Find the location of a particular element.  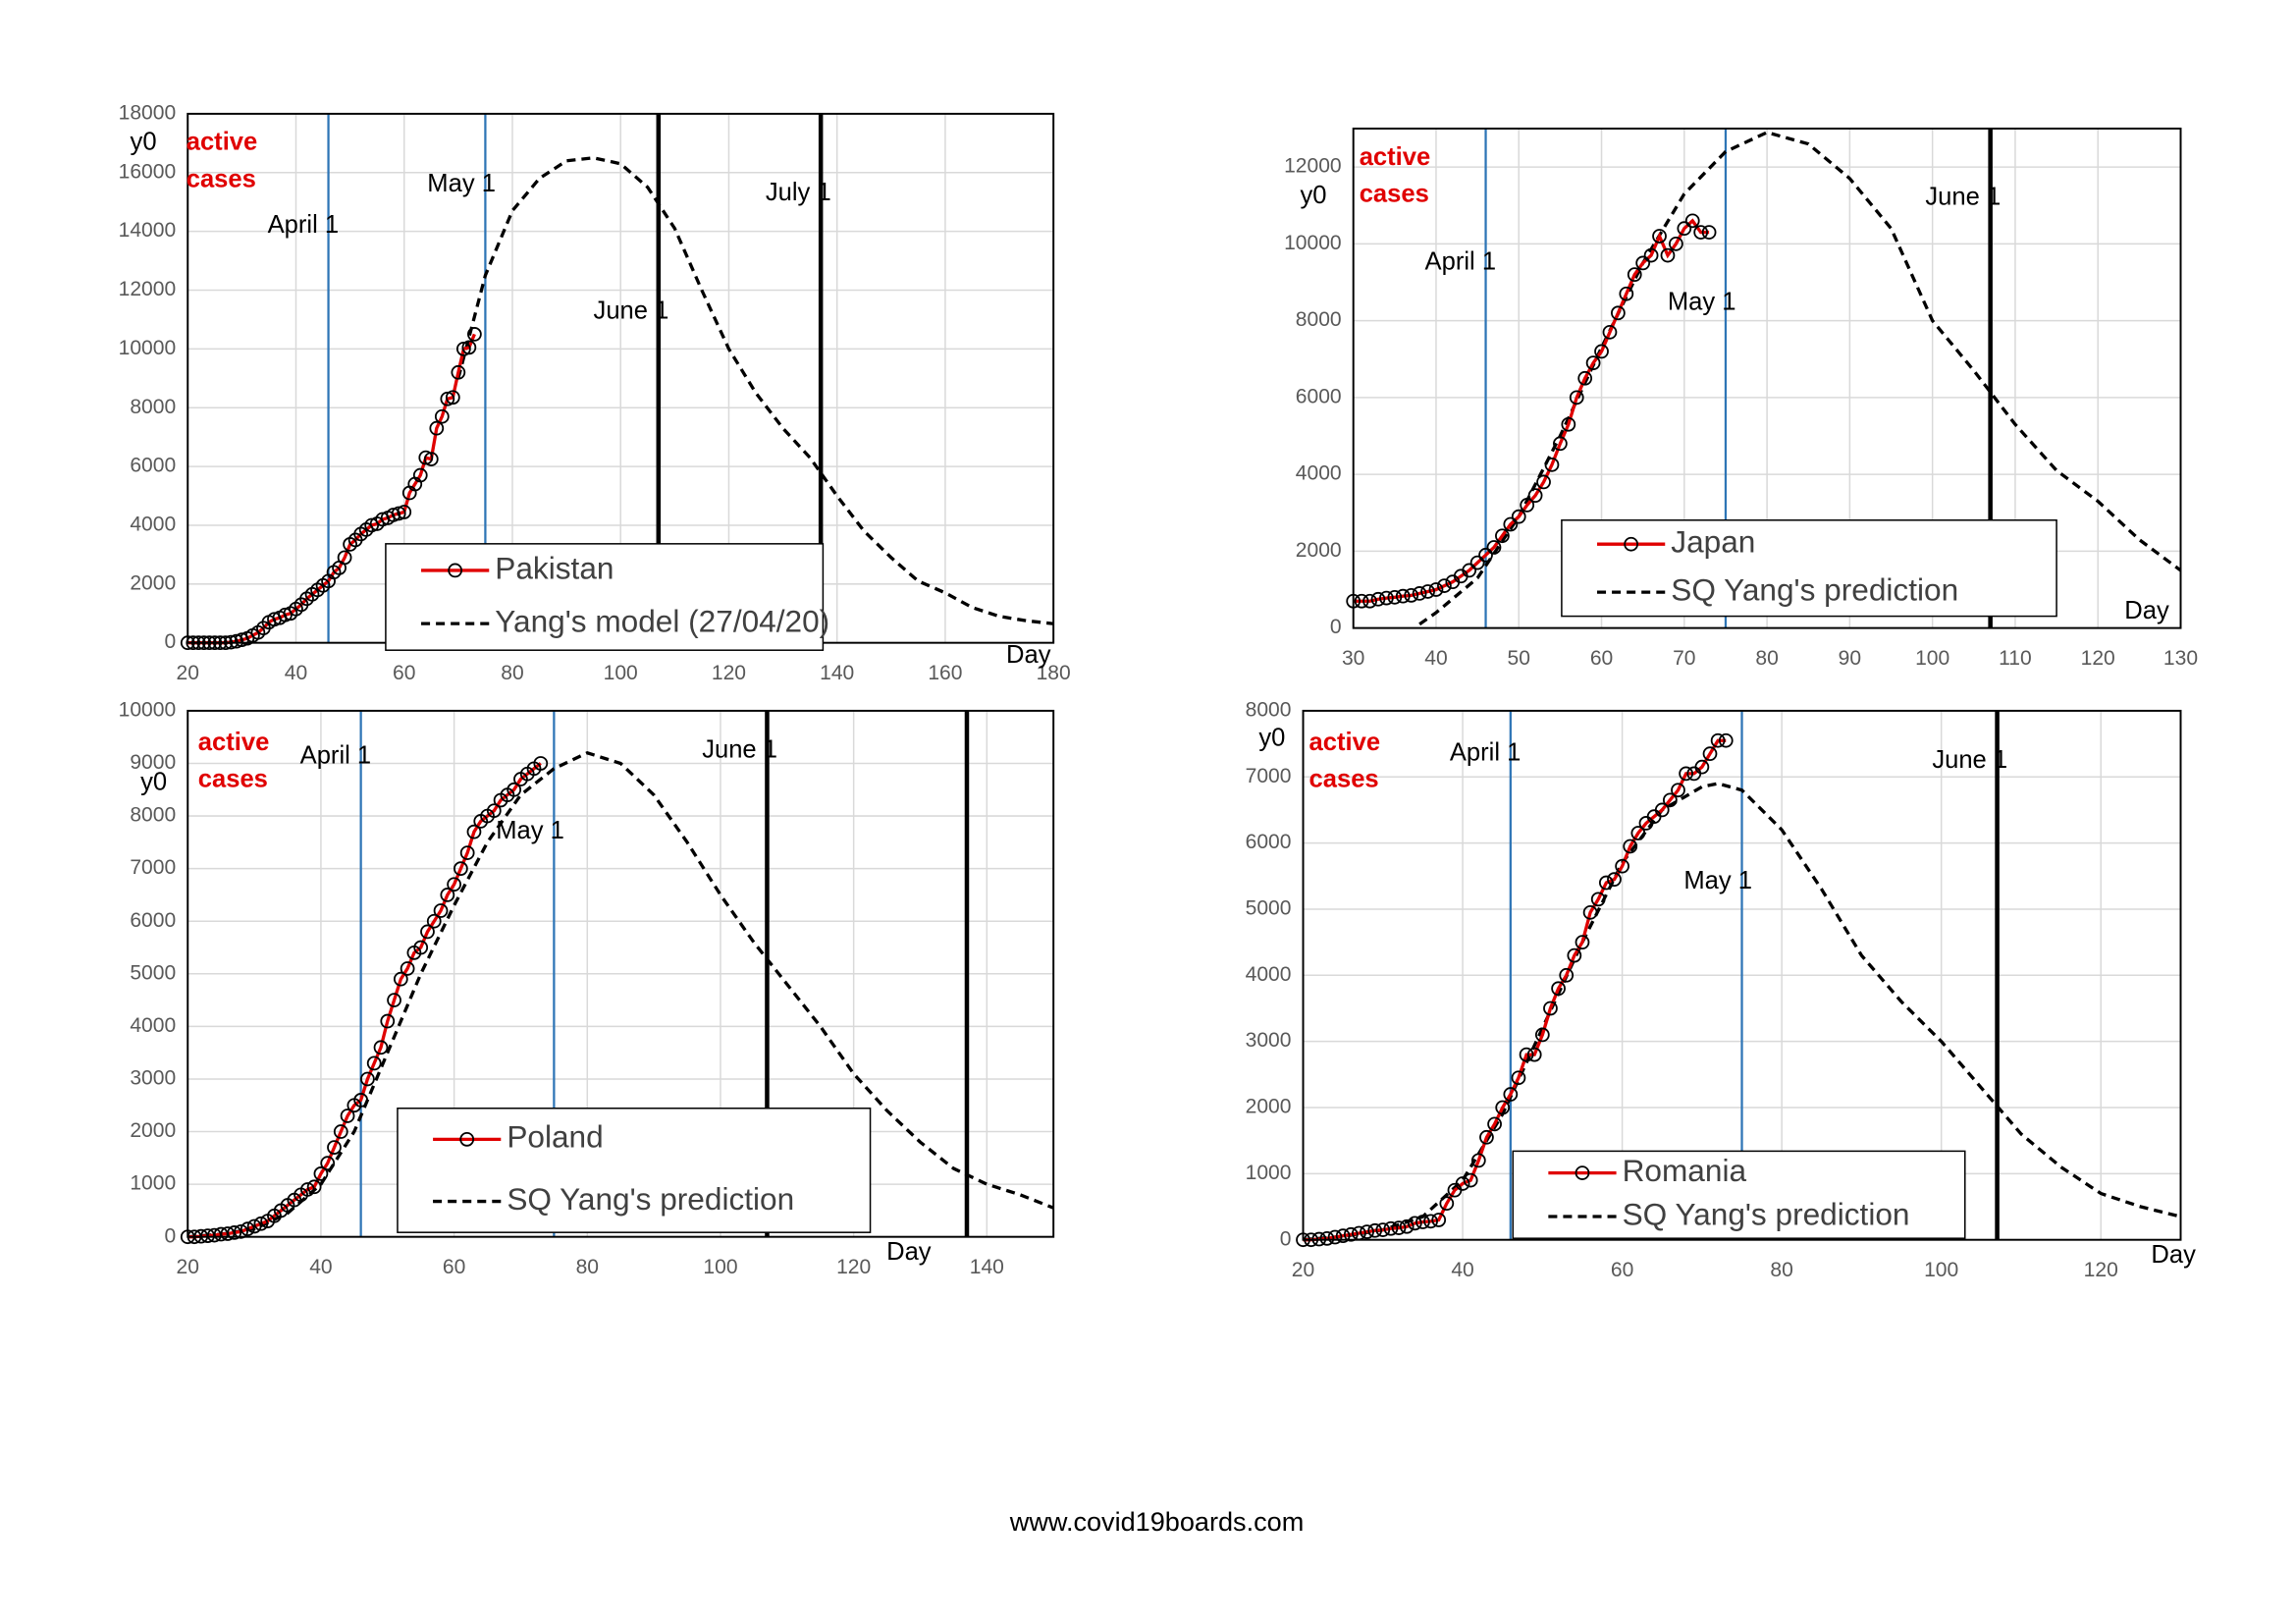

x-tick-label: 130 is located at coordinates (2181, 658).